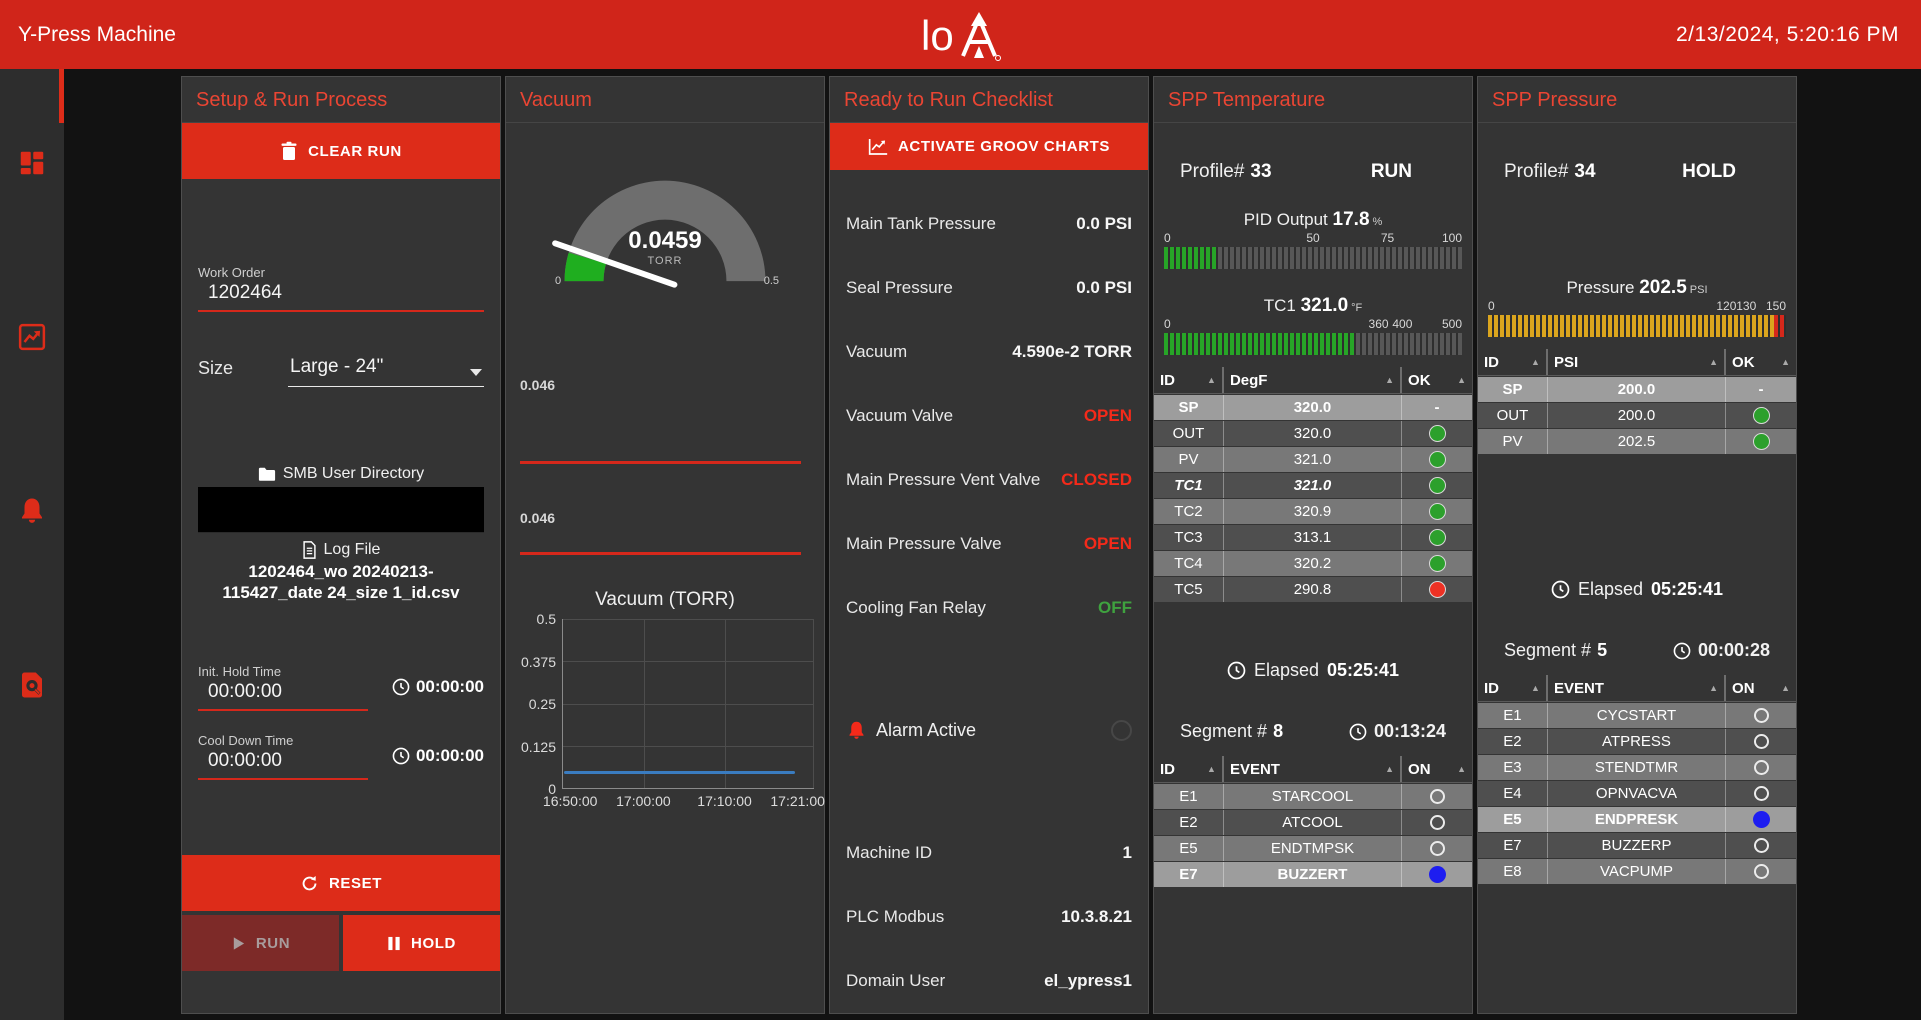  Describe the element at coordinates (1189, 822) in the screenshot. I see `cell-id: E2` at that location.